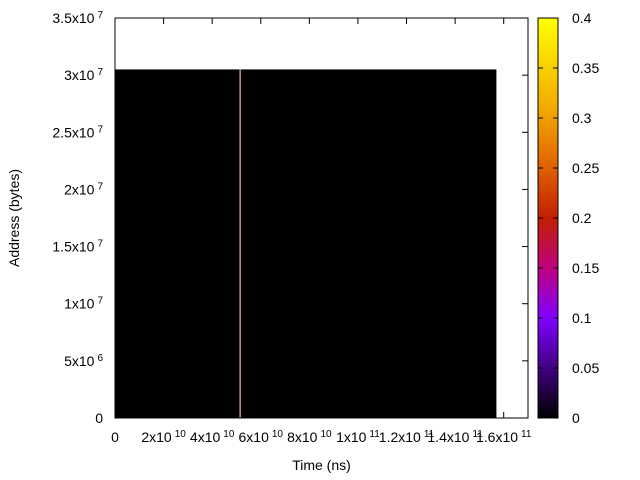 Image resolution: width=640 pixels, height=480 pixels. Describe the element at coordinates (99, 418) in the screenshot. I see `y-tick-label: 0` at that location.